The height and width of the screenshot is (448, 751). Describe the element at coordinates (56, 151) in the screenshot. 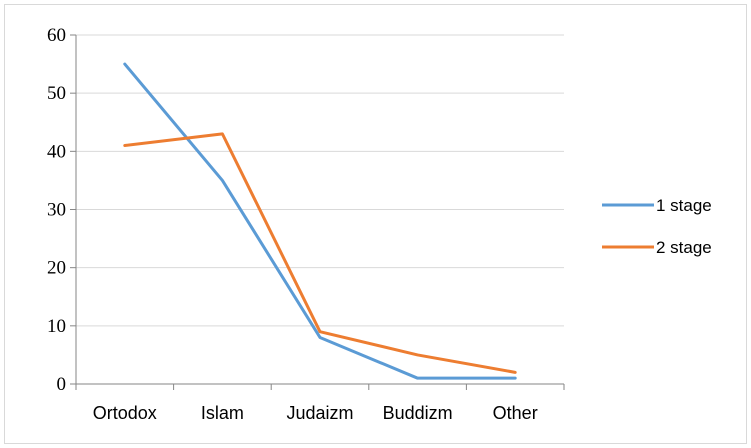

I see `y-tick-label: 40` at that location.